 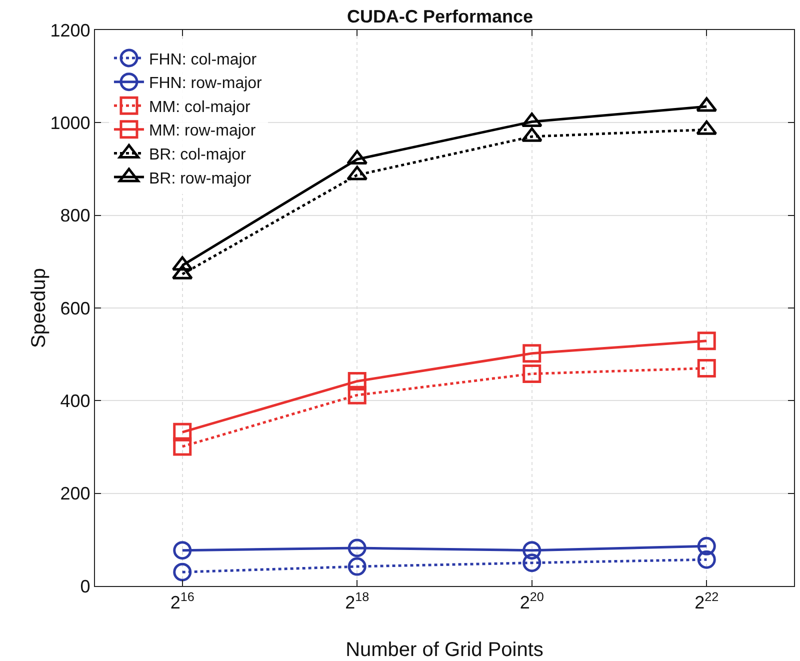 What do you see at coordinates (199, 107) in the screenshot?
I see `legend-label: MM: col-major` at bounding box center [199, 107].